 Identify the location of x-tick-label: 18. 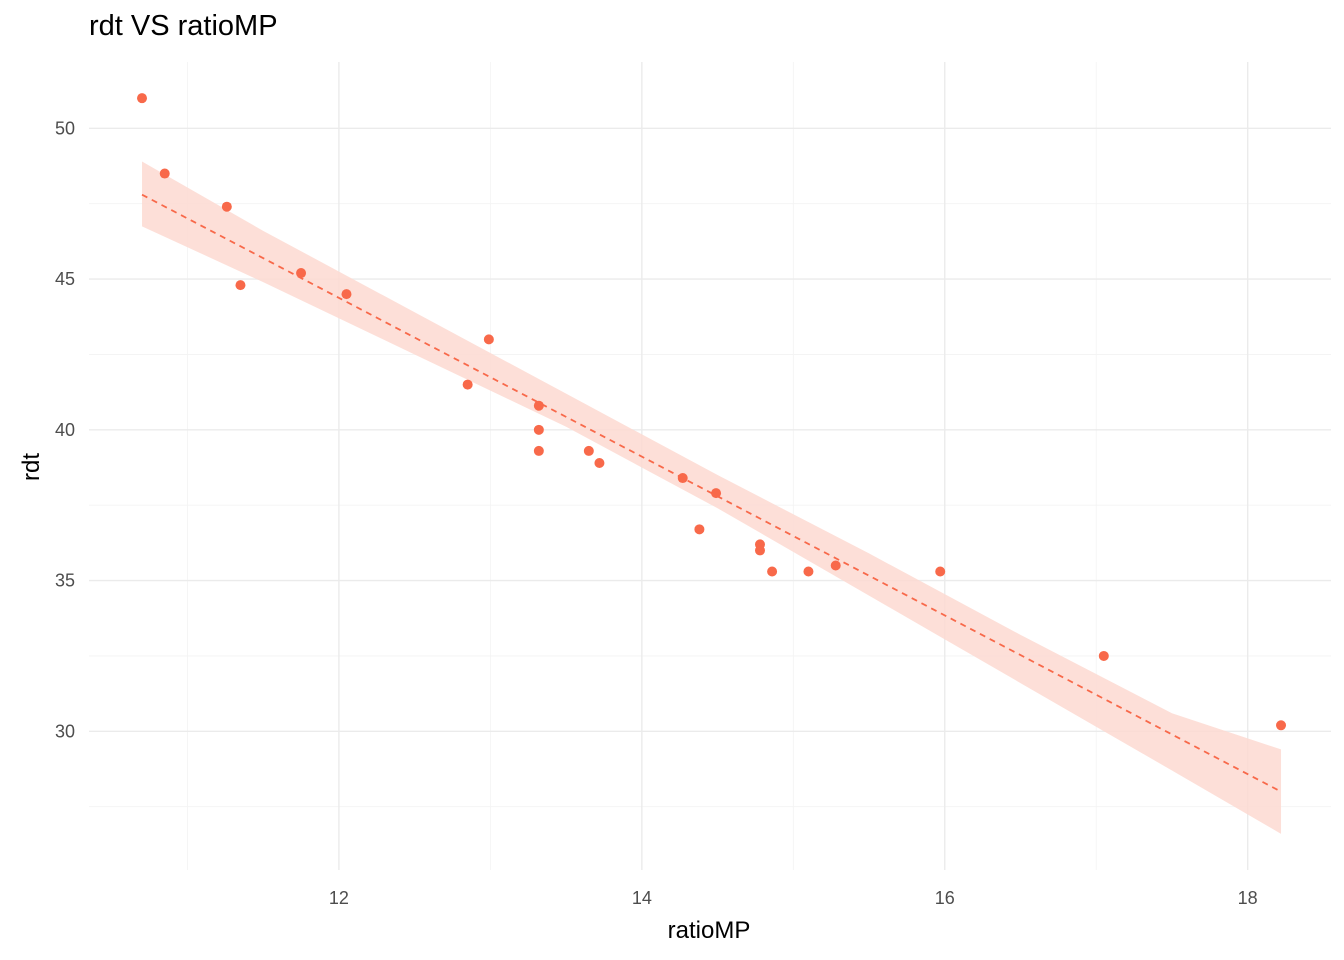
(1248, 898).